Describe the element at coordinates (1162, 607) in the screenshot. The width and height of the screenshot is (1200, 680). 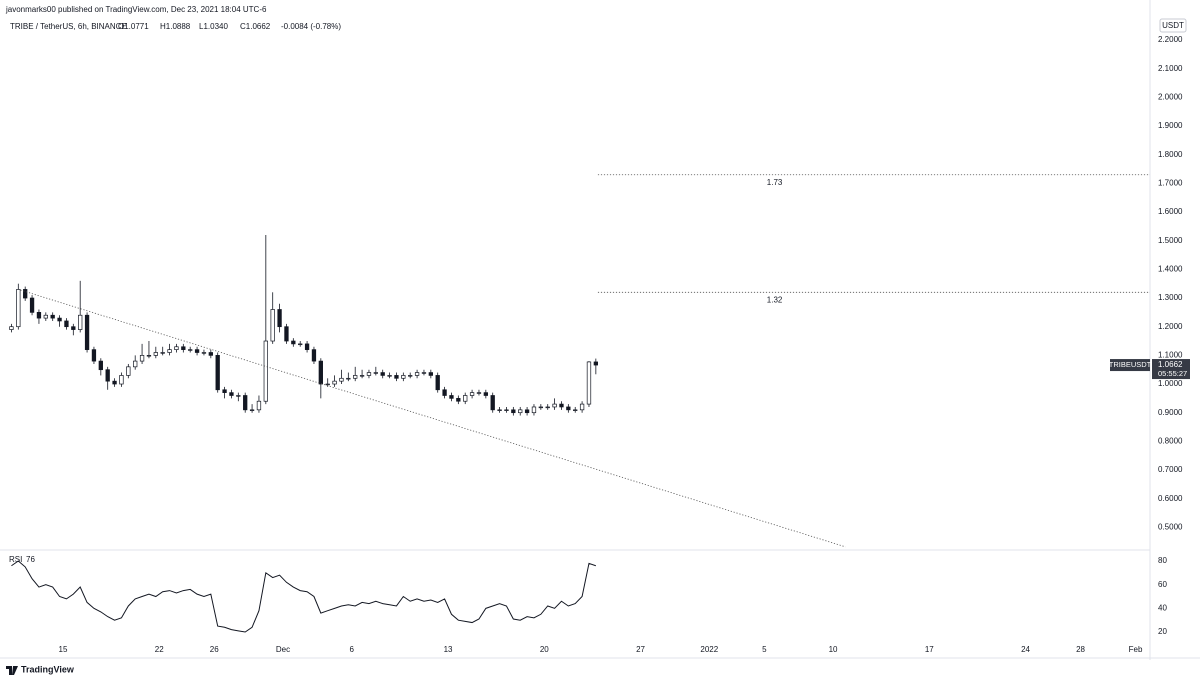
I see `rsi-tick-label: 40` at that location.